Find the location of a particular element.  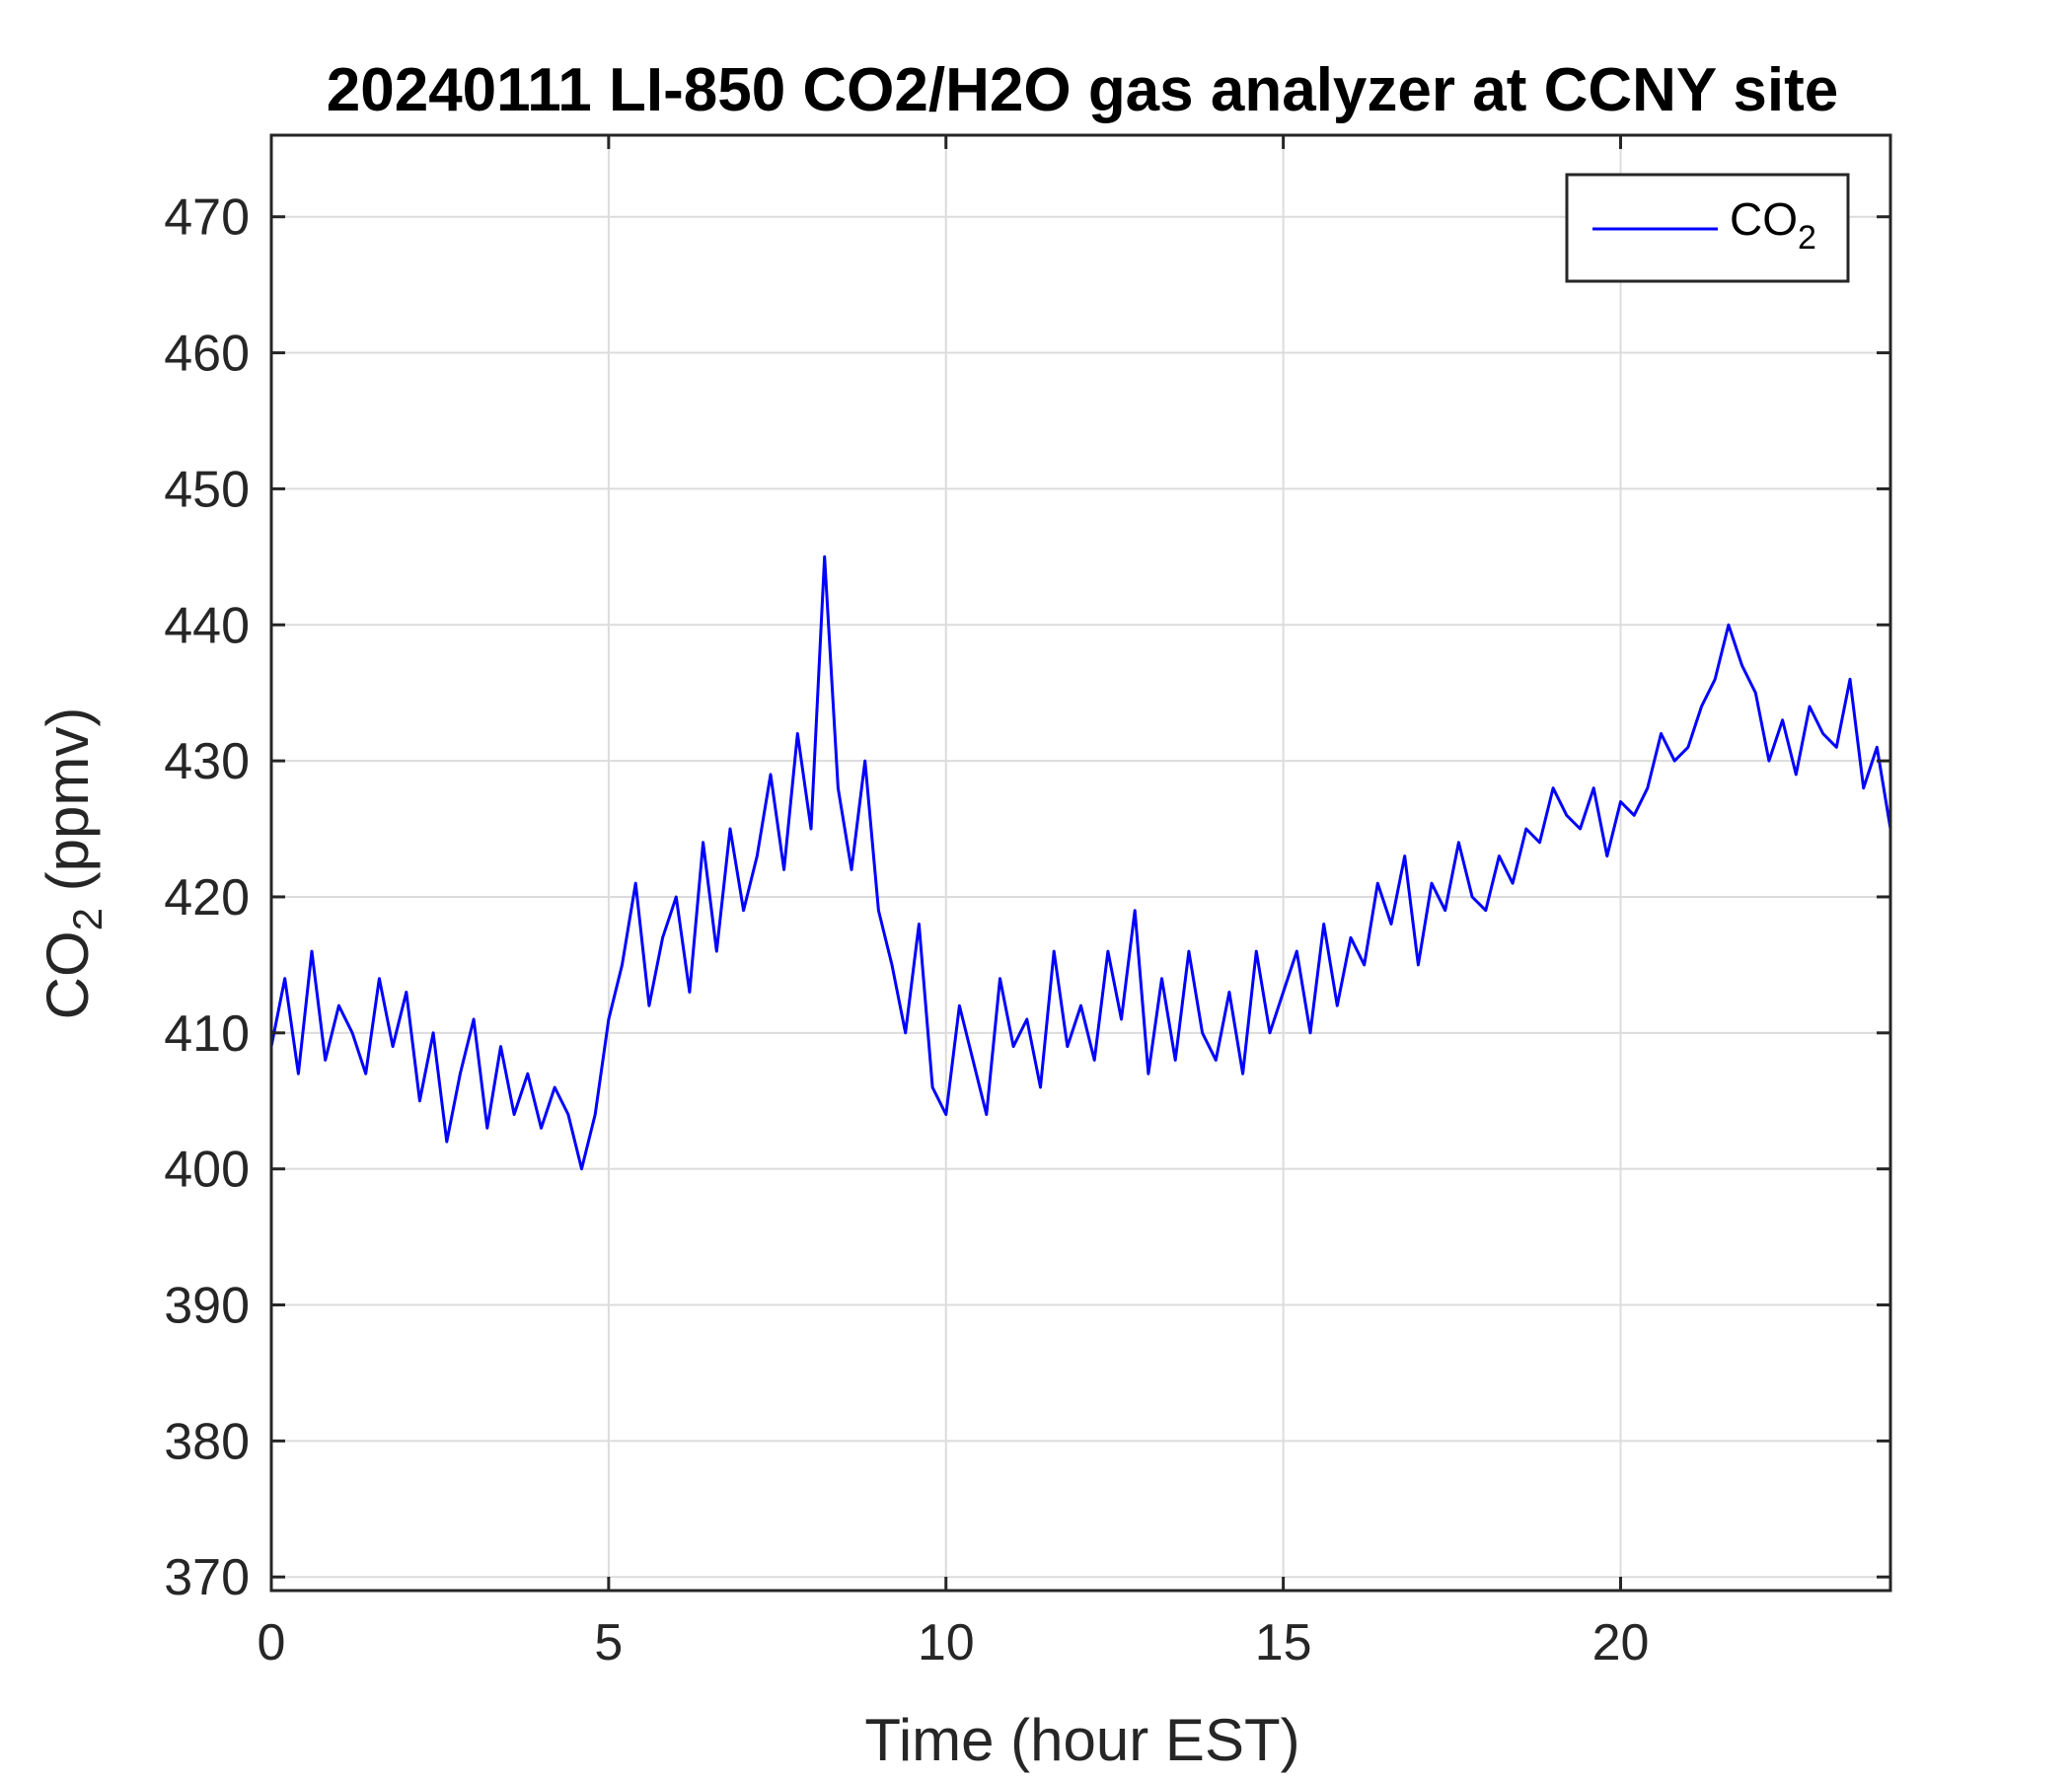

legend-label: CO2 is located at coordinates (1773, 225).